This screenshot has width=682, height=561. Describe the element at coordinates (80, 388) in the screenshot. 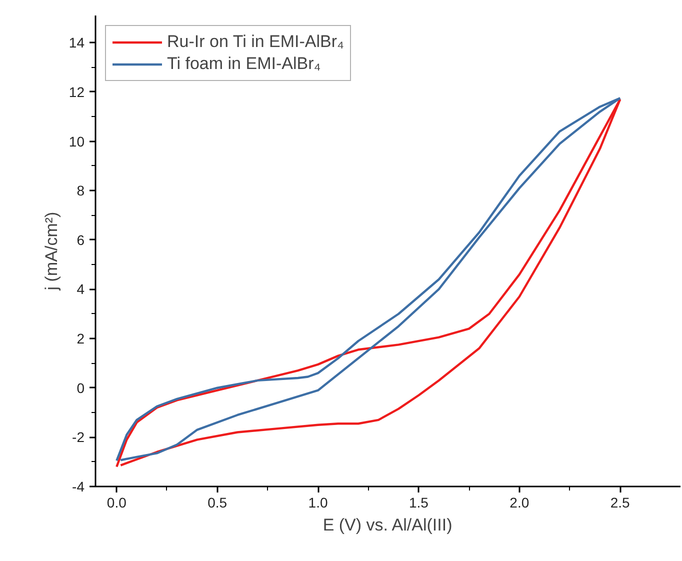

I see `y-tick-label: 0` at that location.